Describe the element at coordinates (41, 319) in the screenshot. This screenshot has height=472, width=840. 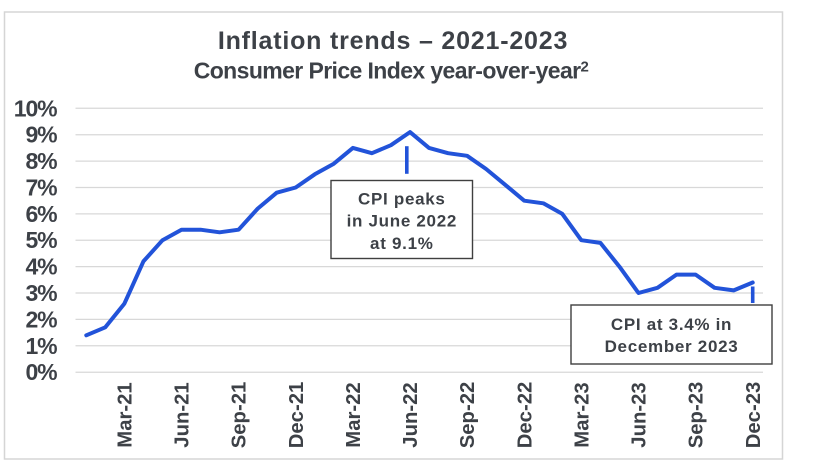
I see `svg-text: 2%` at that location.